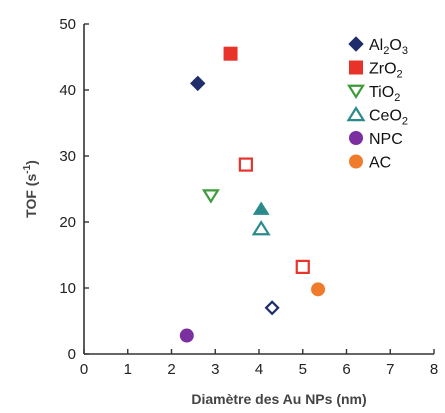 The height and width of the screenshot is (413, 445). What do you see at coordinates (356, 114) in the screenshot?
I see `legend-marker-ceo2` at bounding box center [356, 114].